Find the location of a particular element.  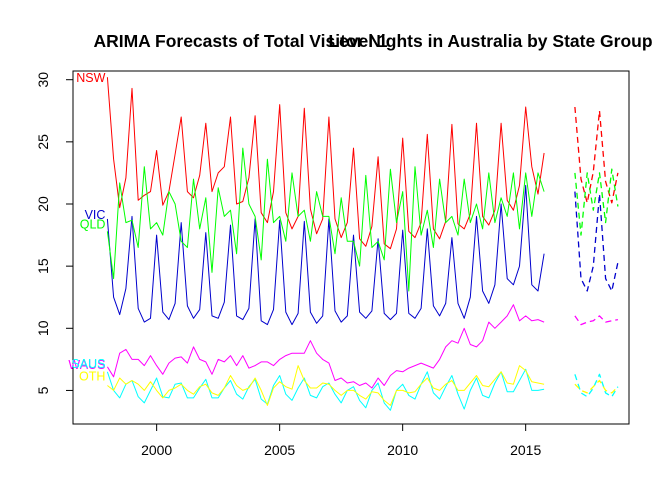

x-tick-label: 2005 is located at coordinates (279, 450).